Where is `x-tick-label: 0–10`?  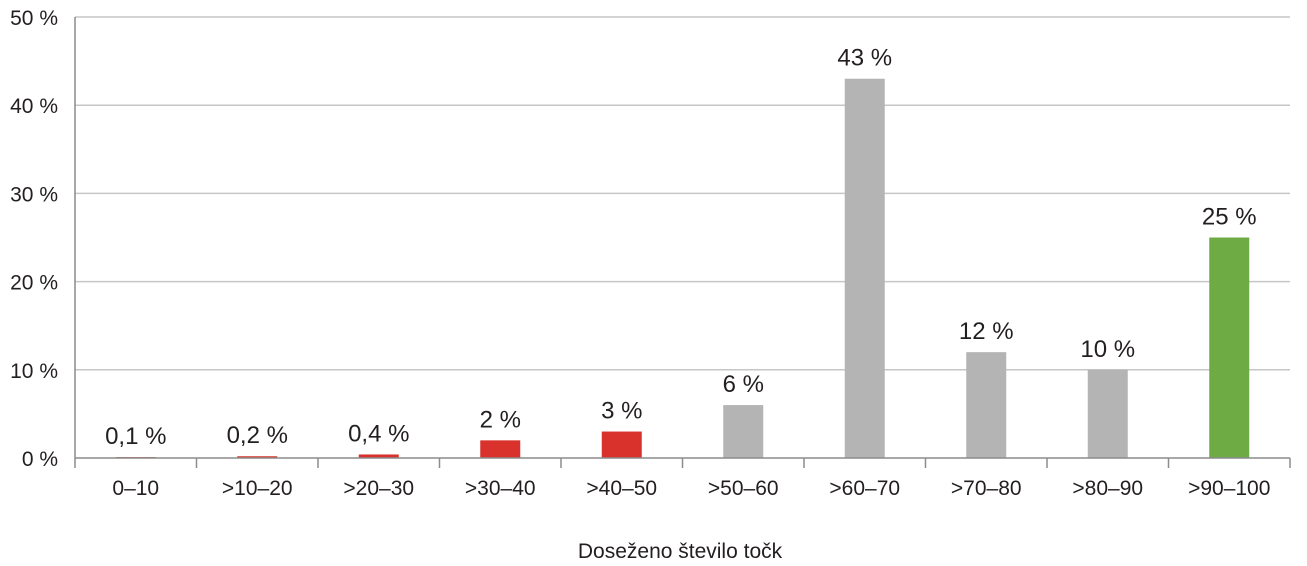
x-tick-label: 0–10 is located at coordinates (135, 488).